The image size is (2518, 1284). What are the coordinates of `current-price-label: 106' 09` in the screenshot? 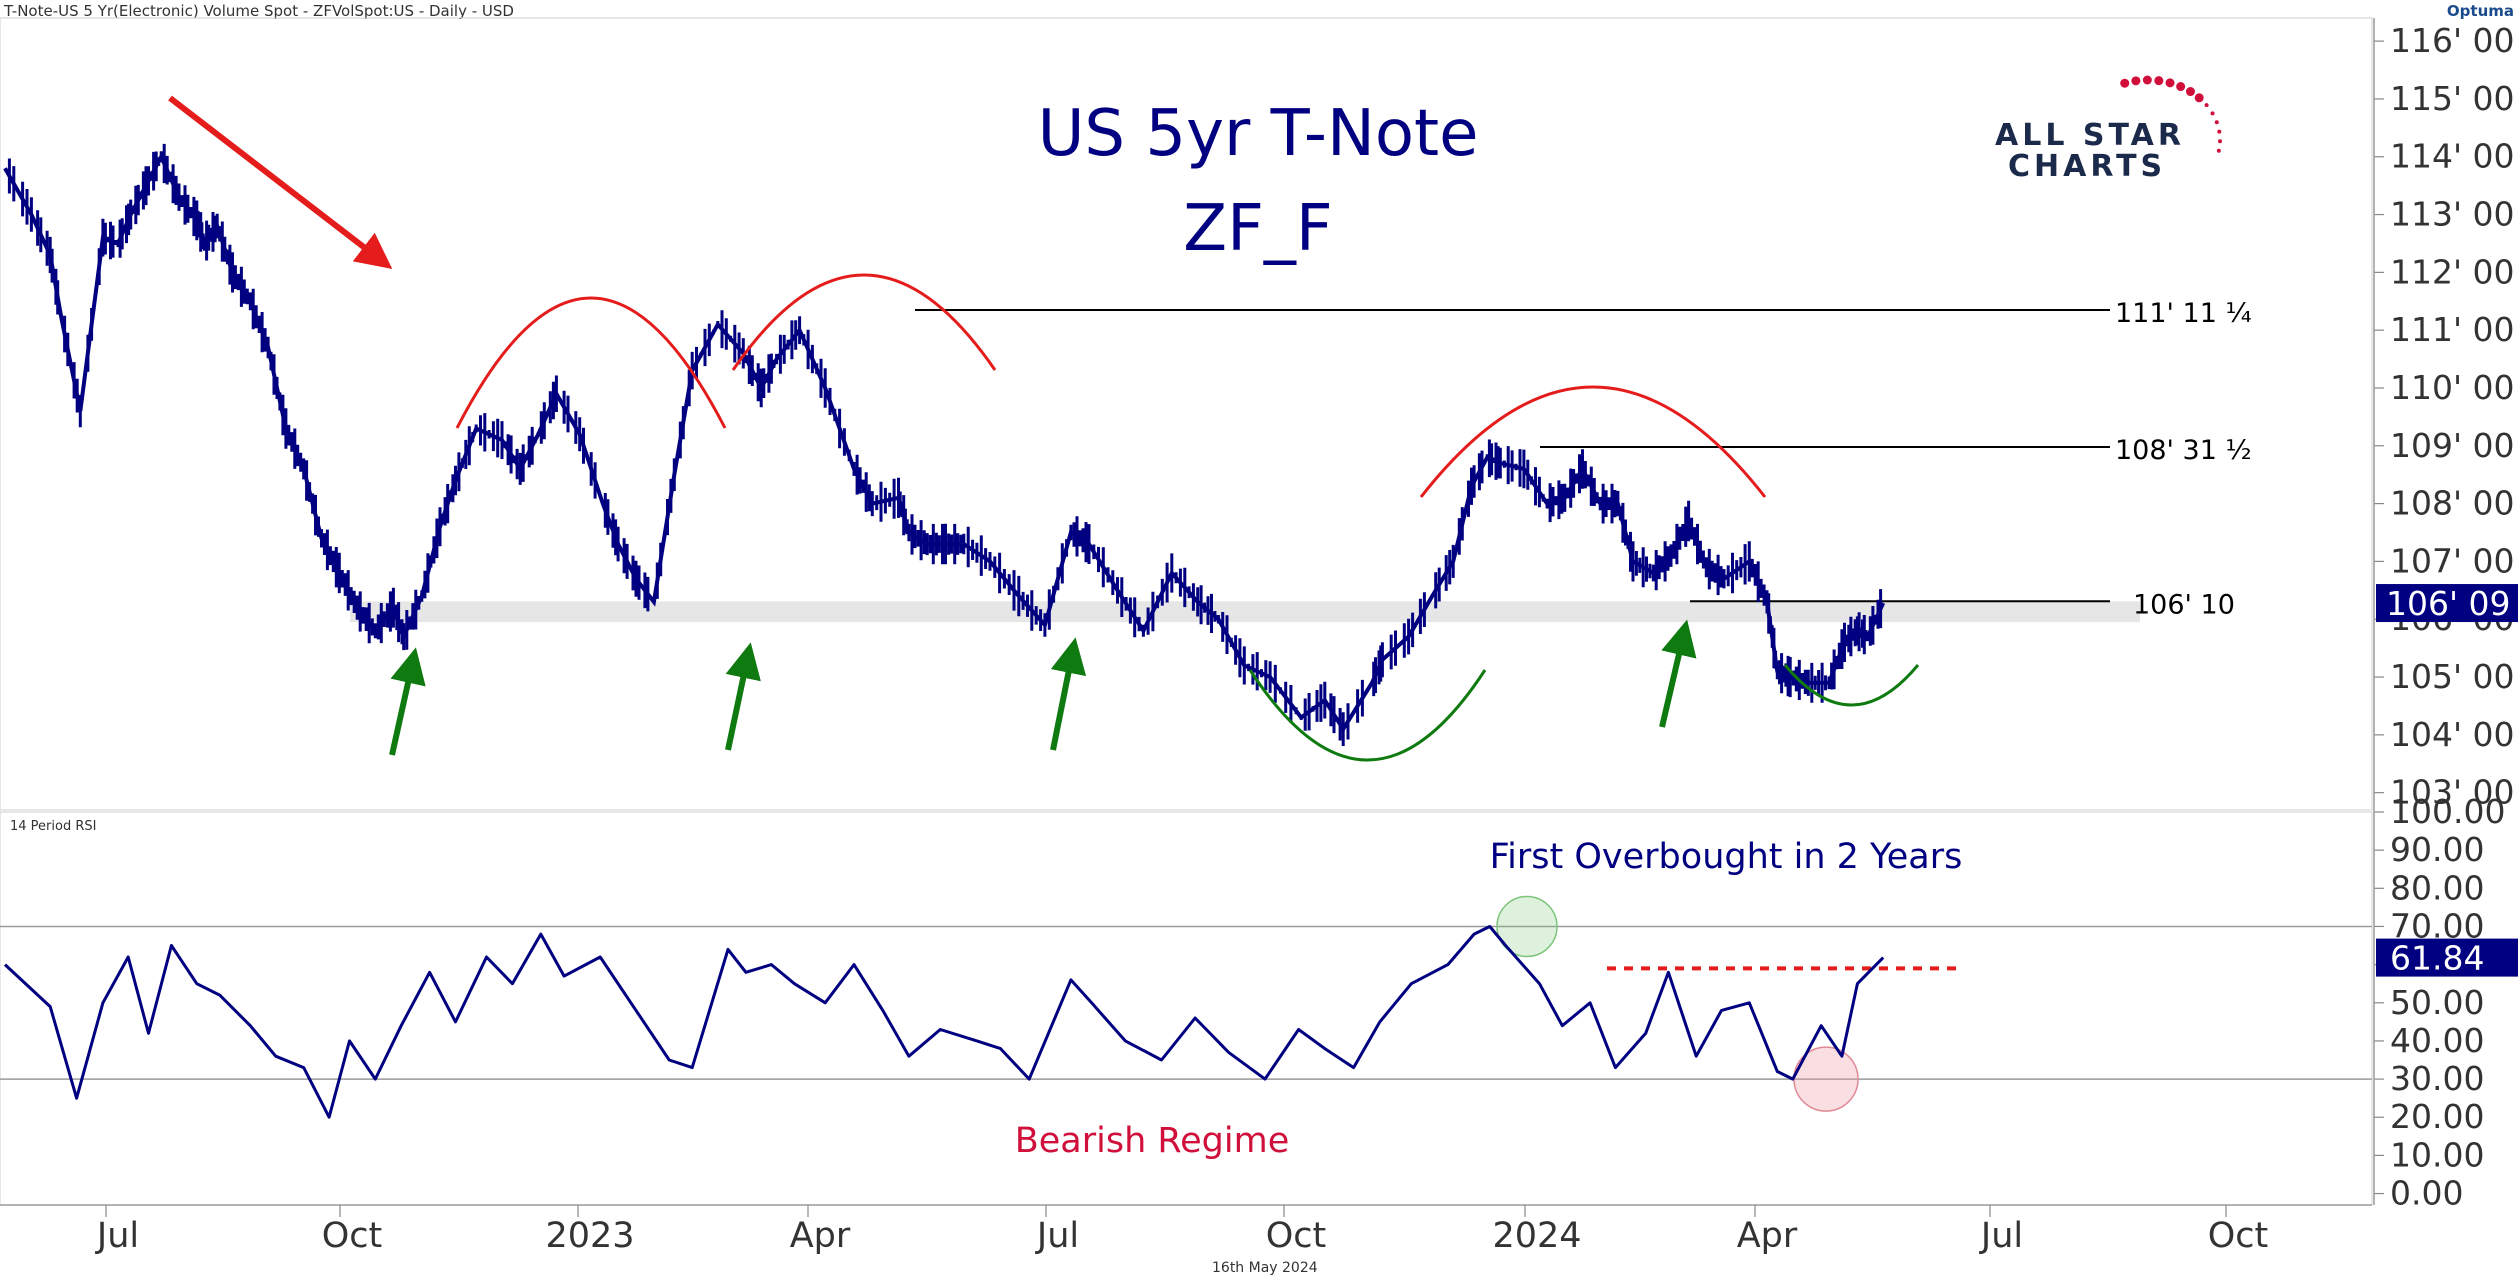 It's located at (2448, 603).